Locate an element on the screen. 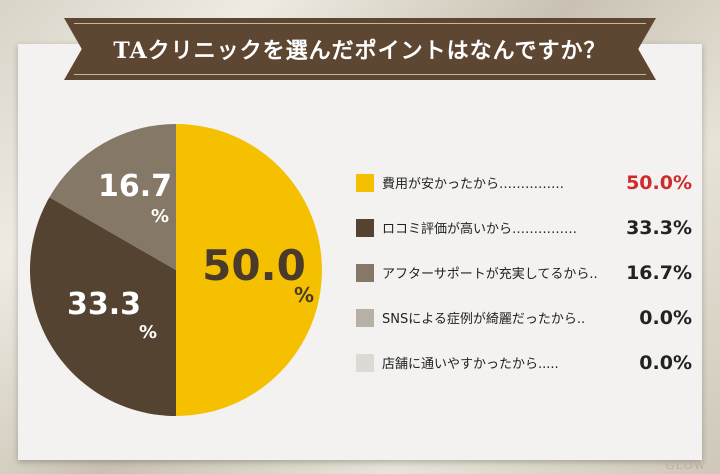 This screenshot has height=474, width=720. legend-item: 費用が安かったから…………… 50.0% is located at coordinates (526, 182).